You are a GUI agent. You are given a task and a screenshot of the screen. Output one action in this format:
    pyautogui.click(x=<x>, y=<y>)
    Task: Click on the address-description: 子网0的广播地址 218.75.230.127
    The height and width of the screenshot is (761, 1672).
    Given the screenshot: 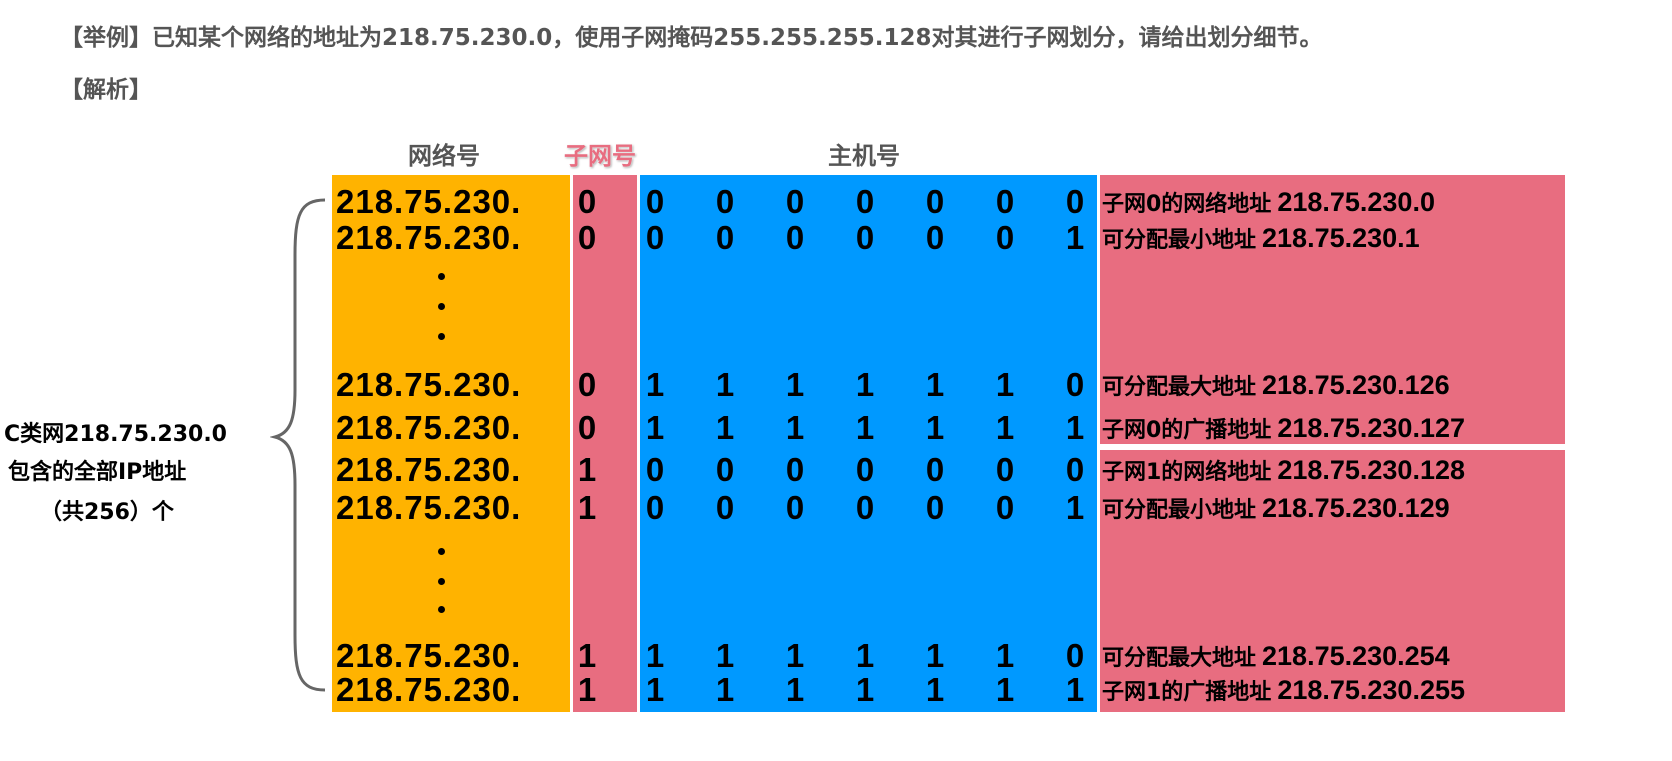 What is the action you would take?
    pyautogui.click(x=1283, y=429)
    